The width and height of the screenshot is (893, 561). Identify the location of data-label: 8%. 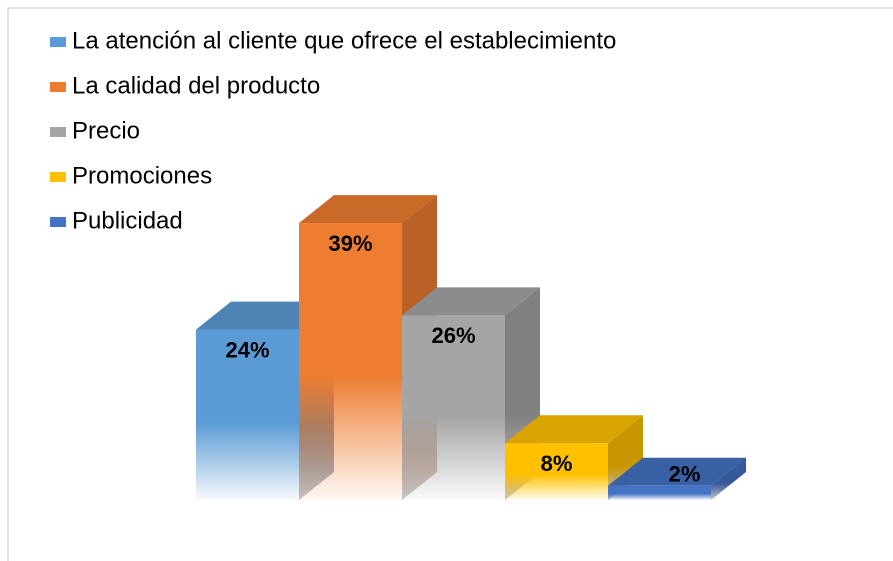
(557, 463).